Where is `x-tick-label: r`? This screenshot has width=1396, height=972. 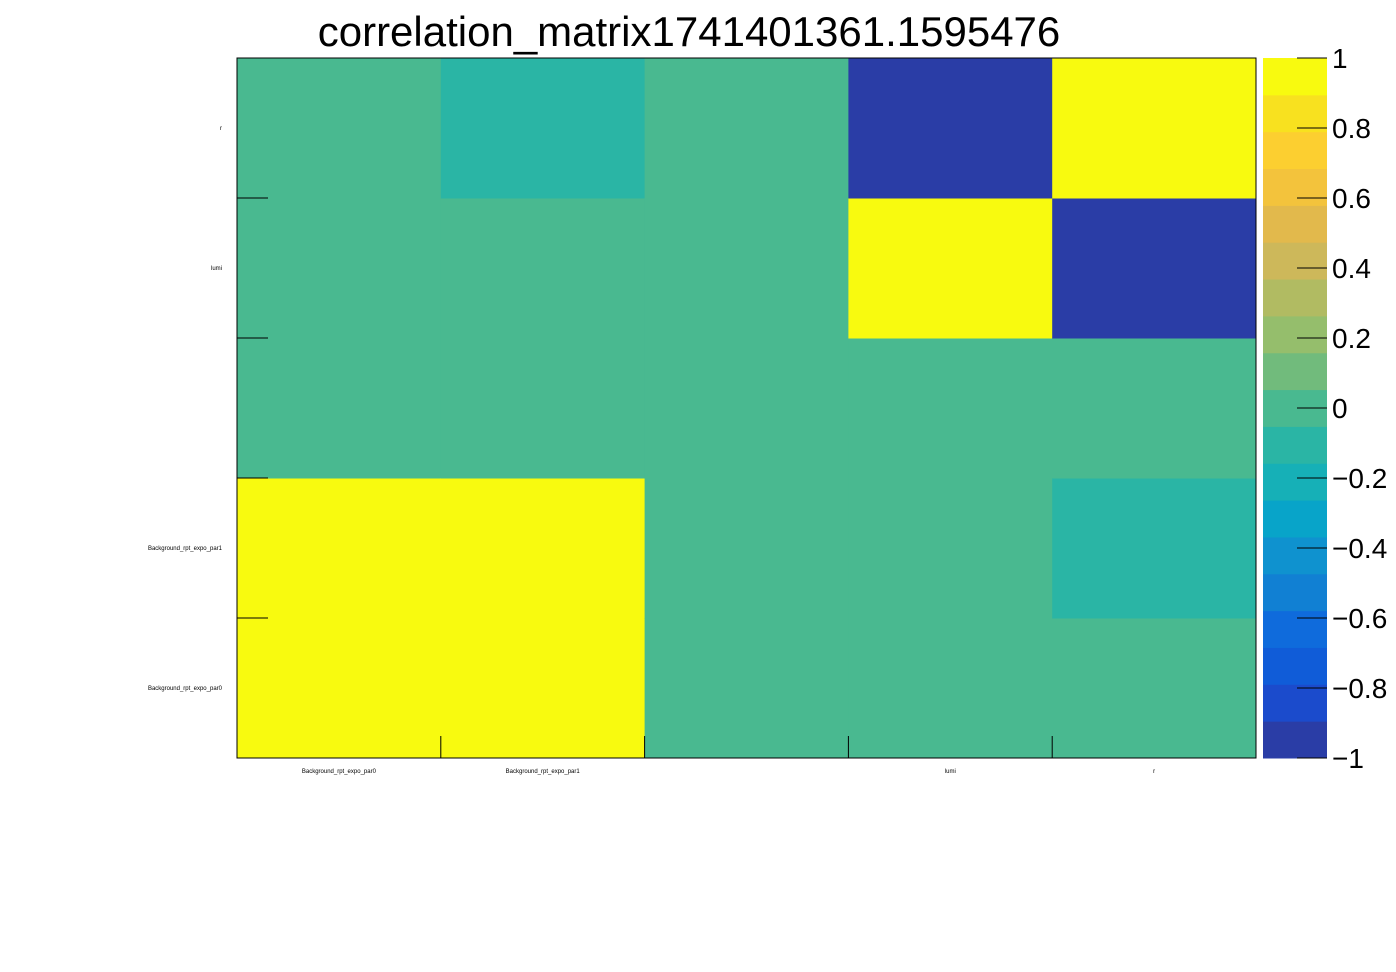
x-tick-label: r is located at coordinates (1154, 772).